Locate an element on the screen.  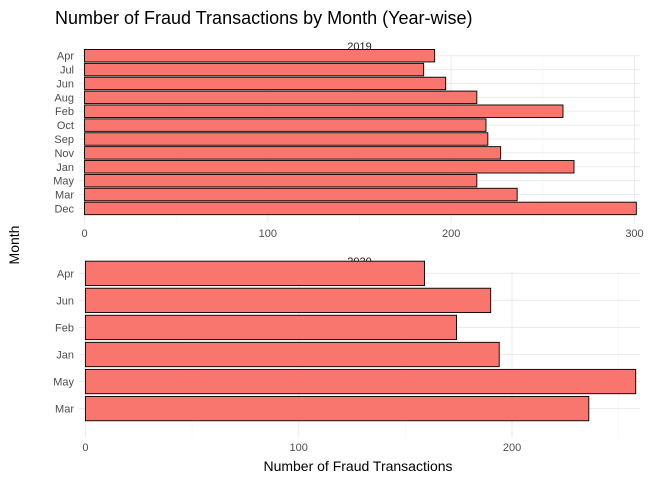
bar-2019-Jul is located at coordinates (254, 69).